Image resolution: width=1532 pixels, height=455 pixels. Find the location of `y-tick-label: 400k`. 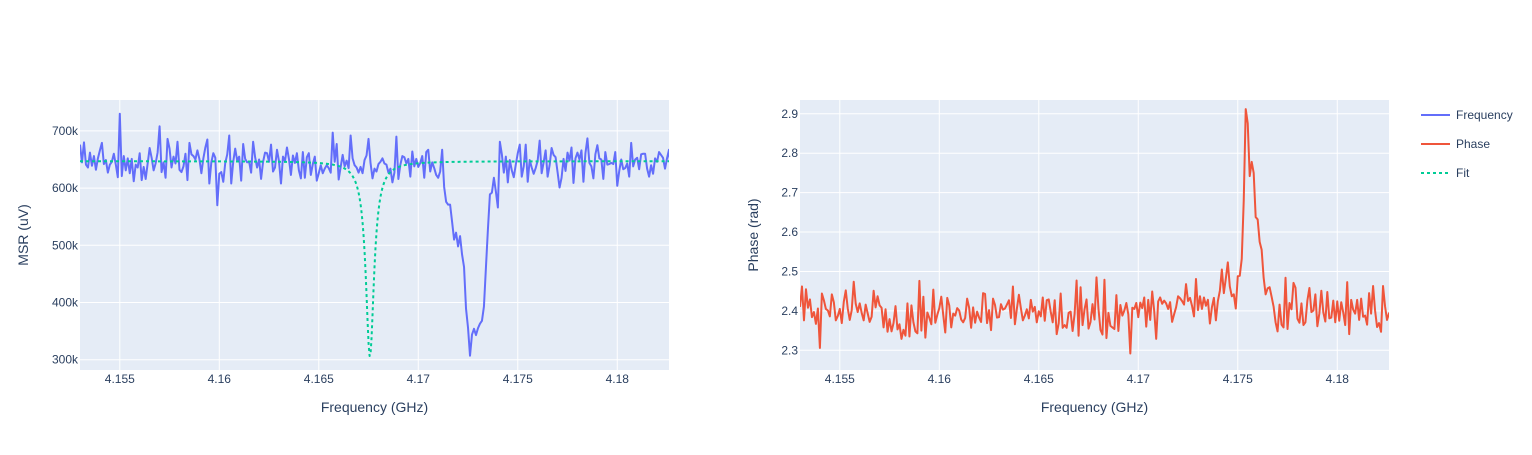

y-tick-label: 400k is located at coordinates (65, 303).